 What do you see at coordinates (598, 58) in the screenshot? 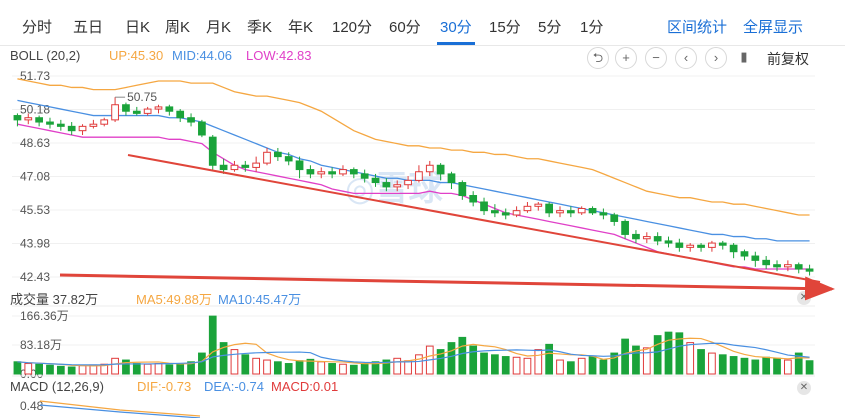
I see `reset-zoom-button: ⮌` at bounding box center [598, 58].